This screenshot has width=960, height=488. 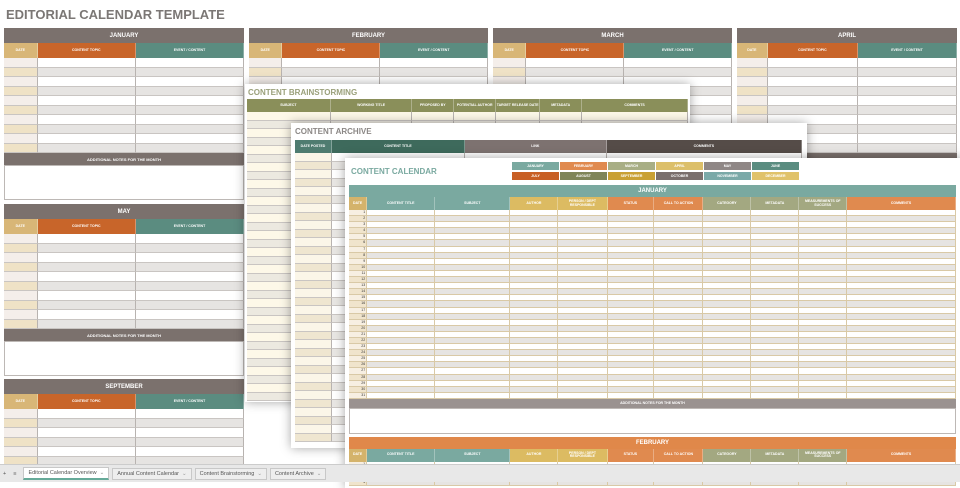 I want to click on day-number: 3, so click(x=358, y=225).